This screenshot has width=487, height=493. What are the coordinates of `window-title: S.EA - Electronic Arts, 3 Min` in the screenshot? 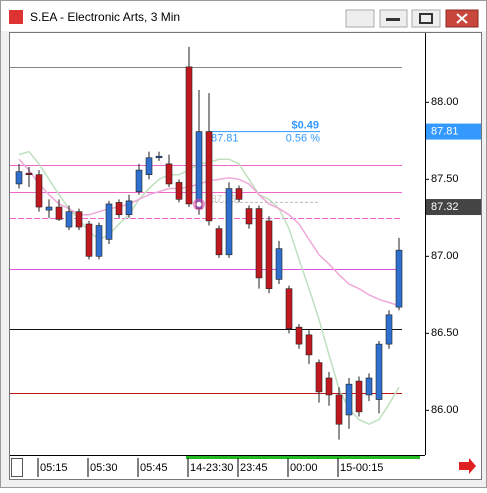 It's located at (105, 17).